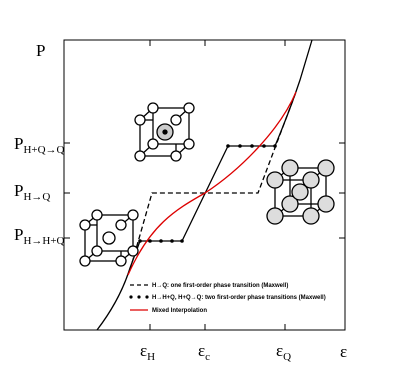  I want to click on y-tick-label: PH+Q→Q, so click(39, 145).